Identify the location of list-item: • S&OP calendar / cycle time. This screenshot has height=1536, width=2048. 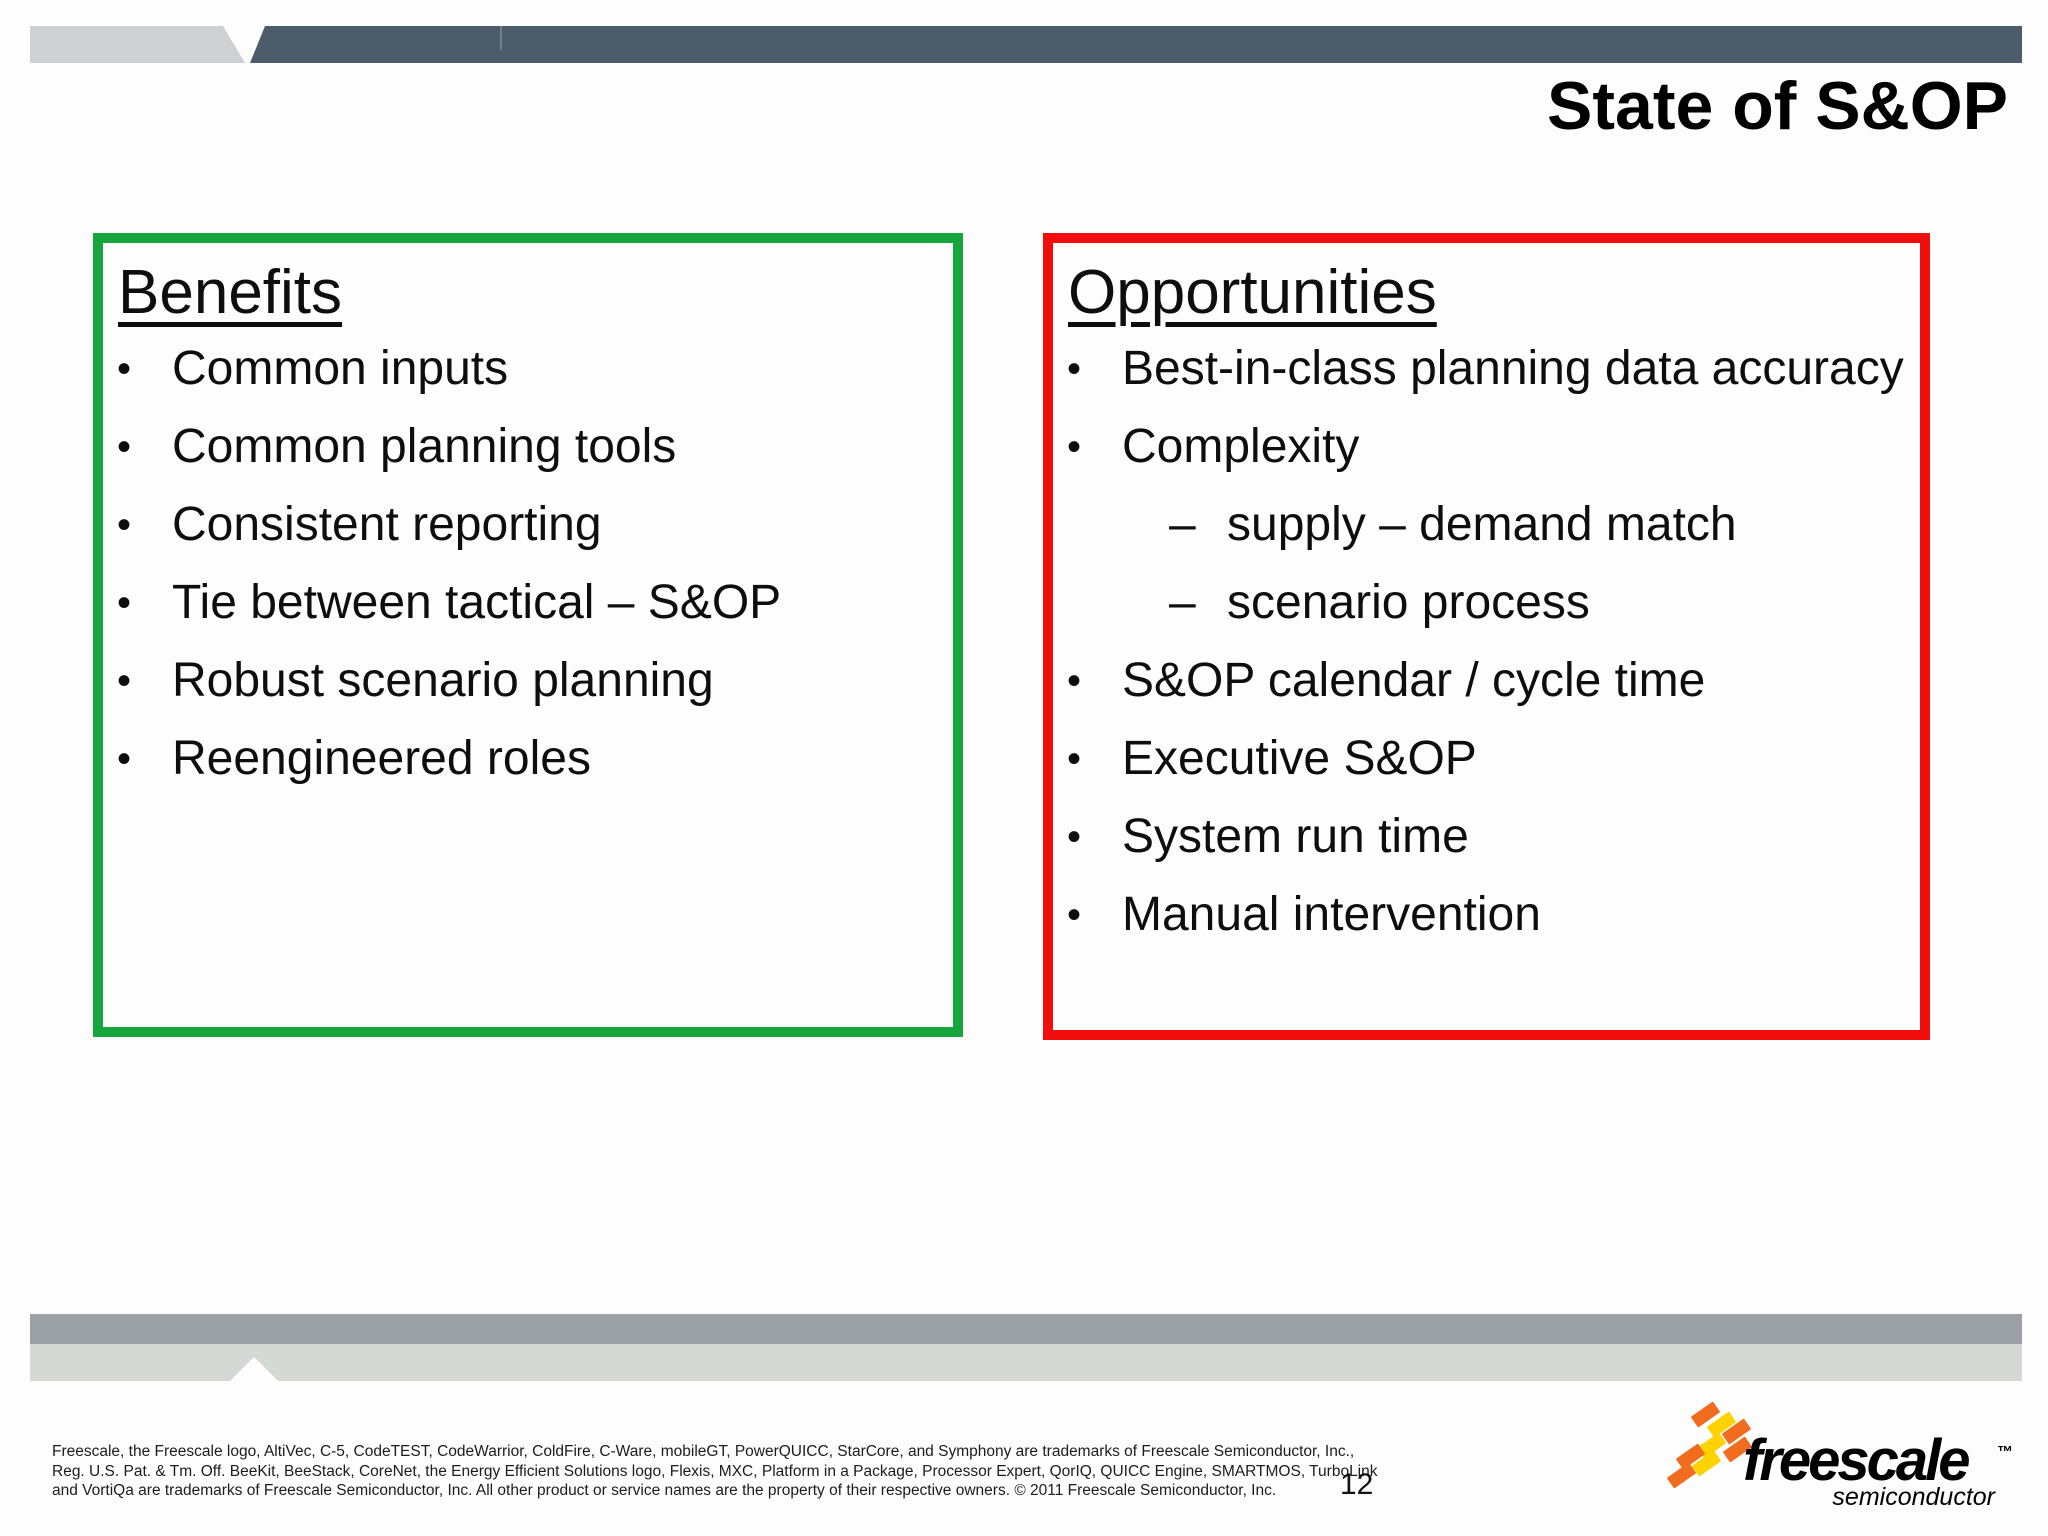
(1481, 681).